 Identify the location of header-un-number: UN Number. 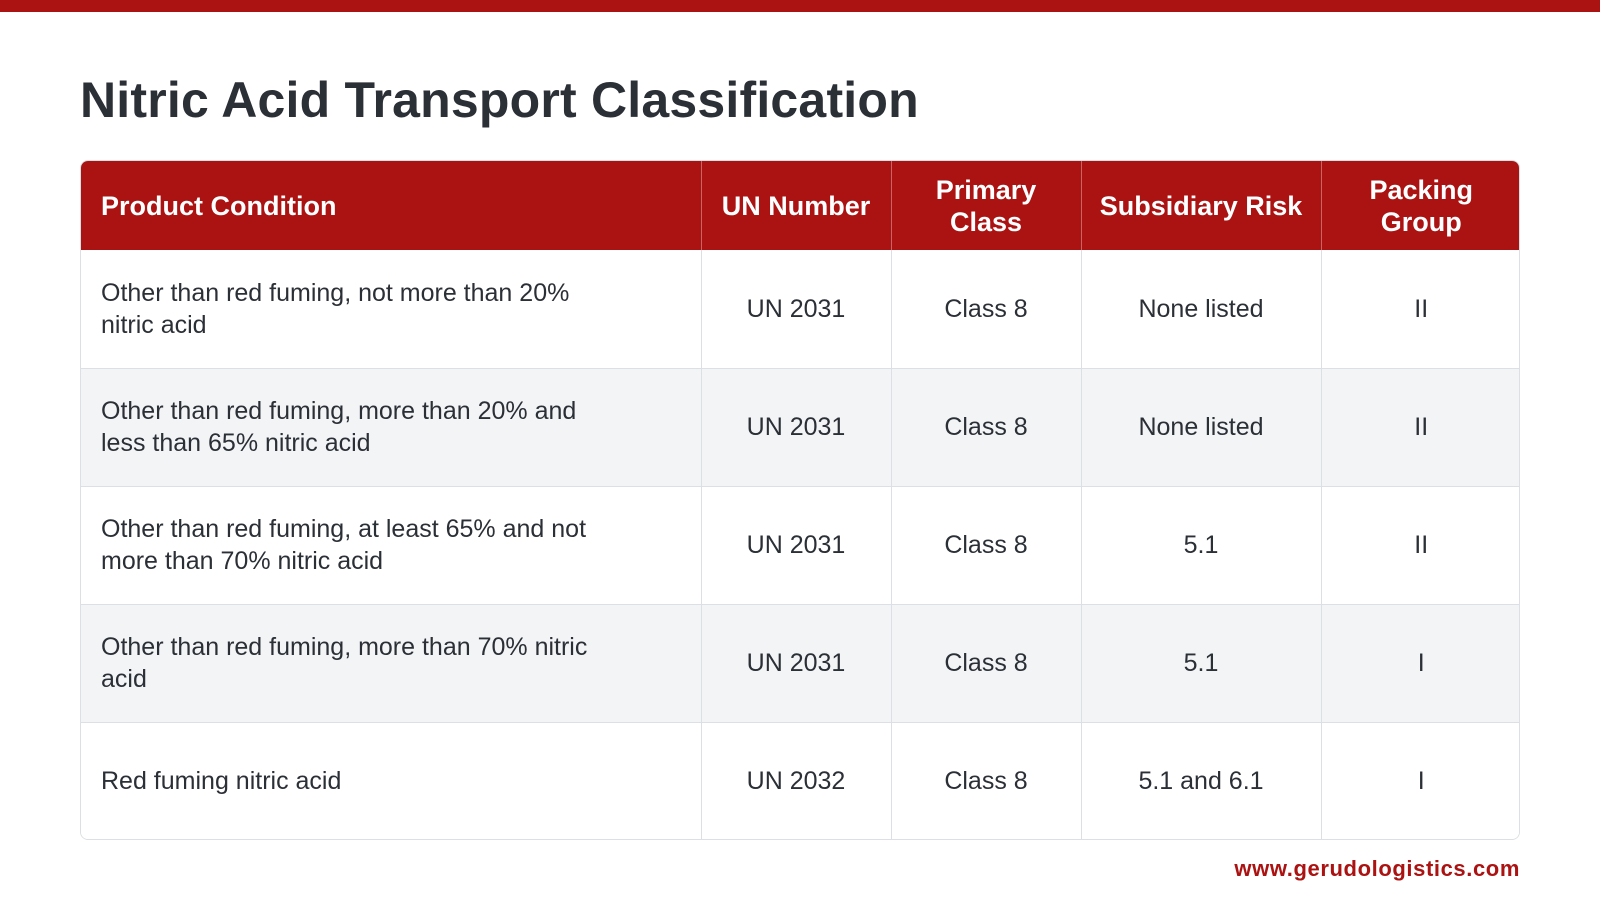
(796, 205).